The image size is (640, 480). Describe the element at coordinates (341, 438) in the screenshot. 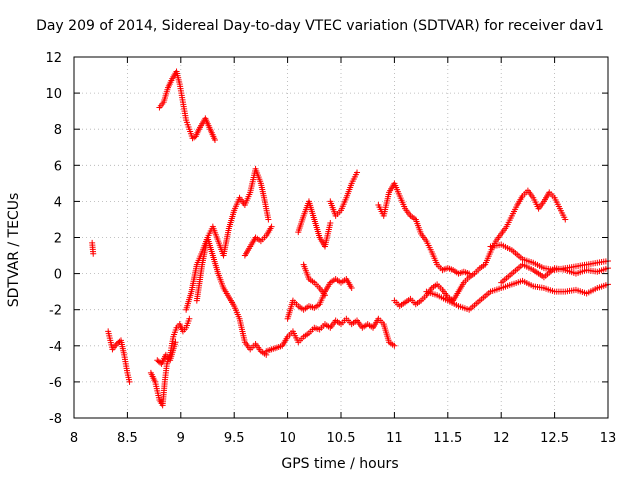

I see `x-tick-label: 10.5` at that location.